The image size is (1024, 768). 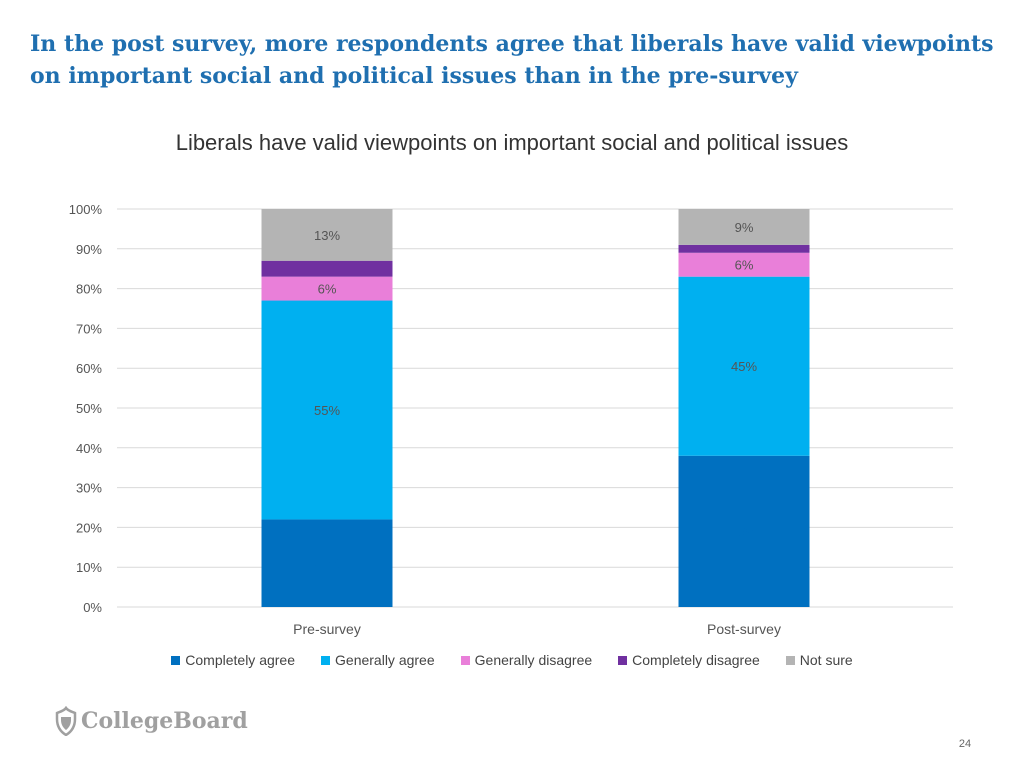 I want to click on data-label: 38%, so click(x=744, y=531).